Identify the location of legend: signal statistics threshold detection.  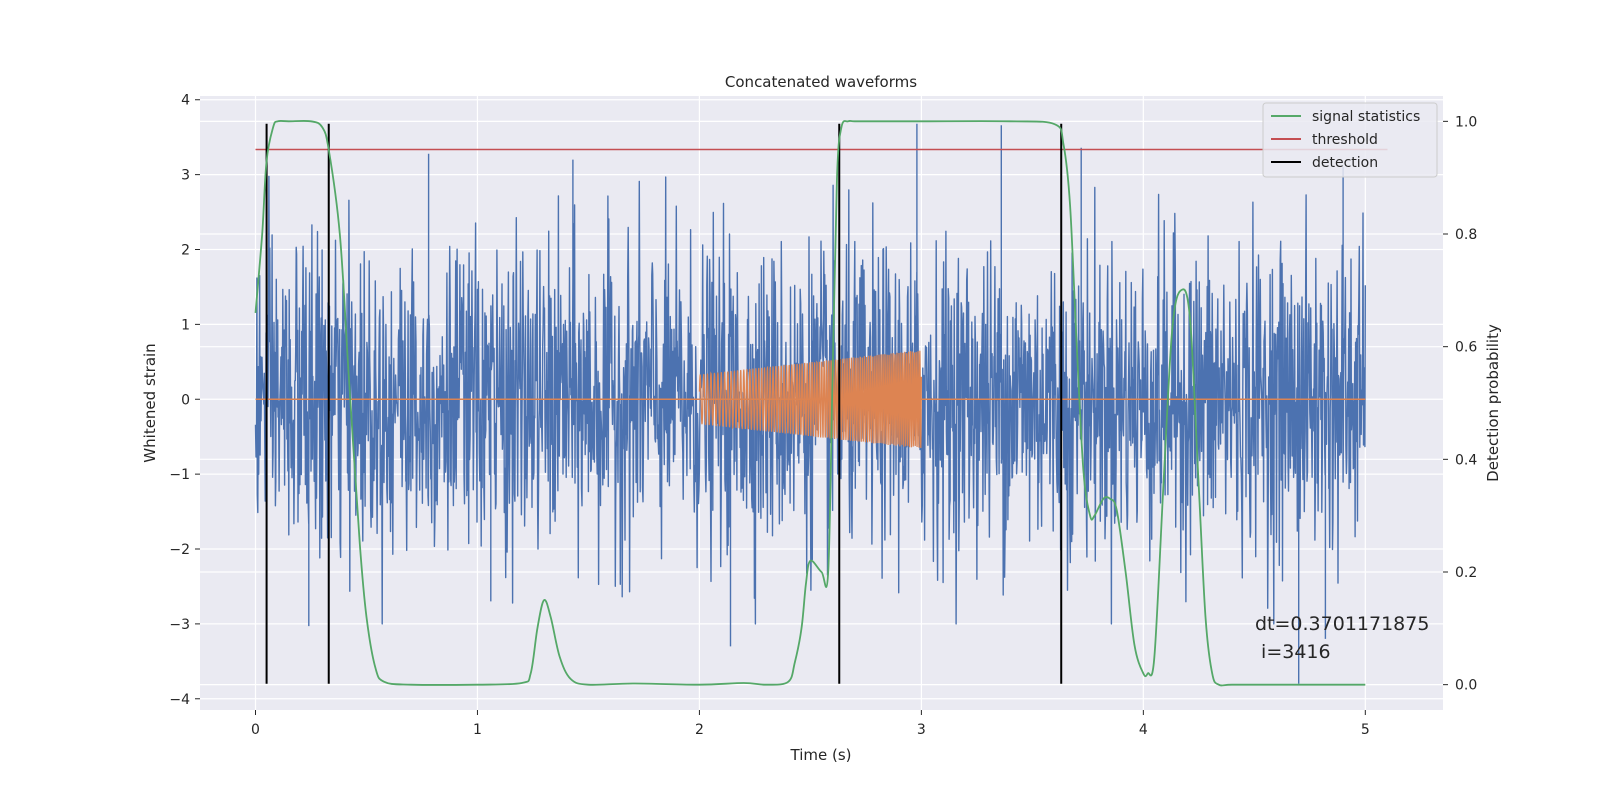
(1350, 140).